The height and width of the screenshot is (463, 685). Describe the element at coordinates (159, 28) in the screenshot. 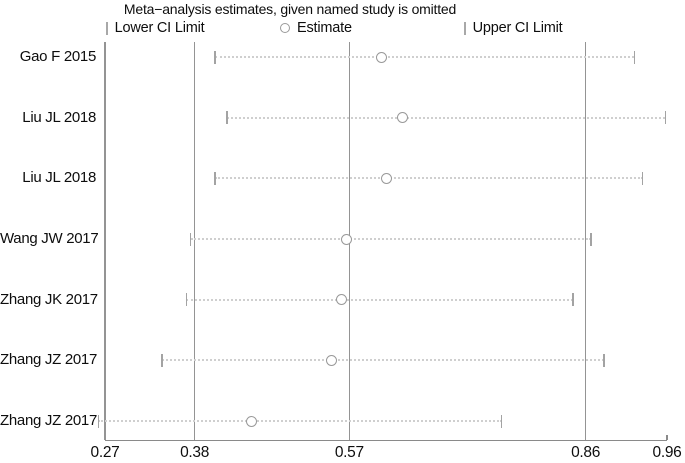

I see `legend-label-lower-ci: Lower CI Limit` at that location.